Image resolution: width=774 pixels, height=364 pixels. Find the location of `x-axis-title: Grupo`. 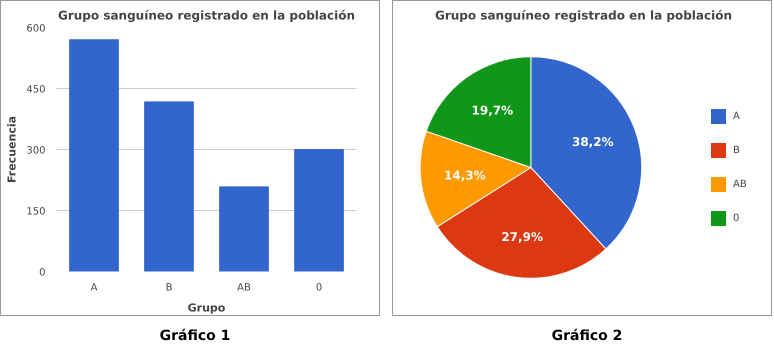

x-axis-title: Grupo is located at coordinates (207, 308).